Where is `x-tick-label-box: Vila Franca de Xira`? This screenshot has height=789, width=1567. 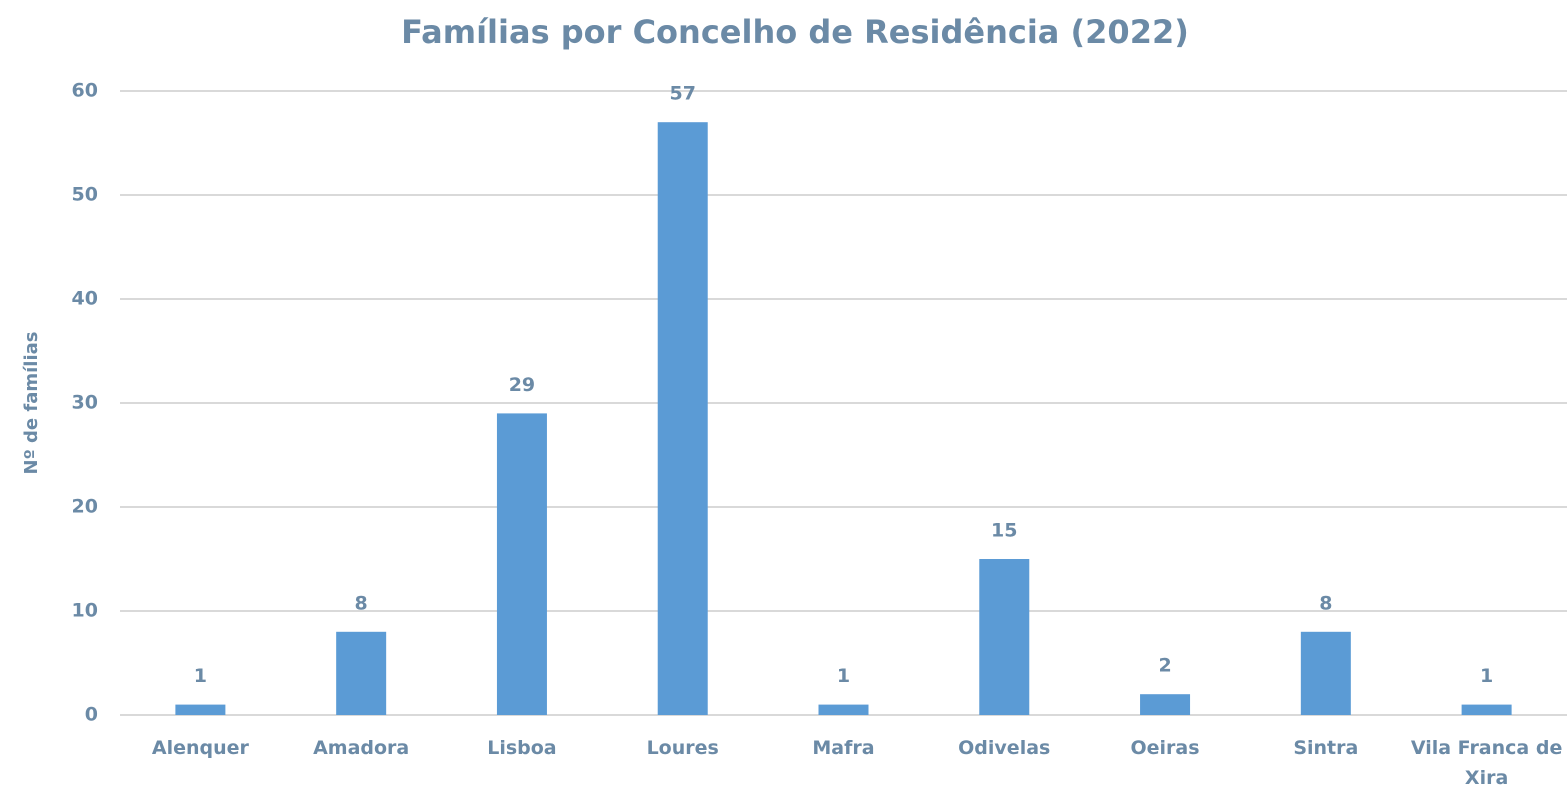 x-tick-label-box: Vila Franca de Xira is located at coordinates (1486, 763).